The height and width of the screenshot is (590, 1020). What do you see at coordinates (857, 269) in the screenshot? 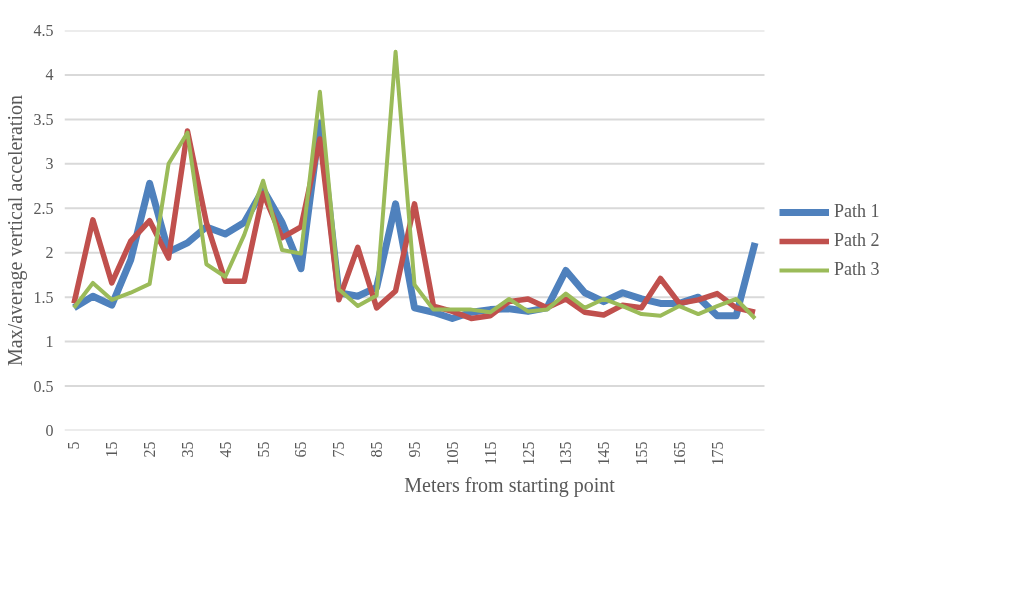
I see `legend-label: Path 3` at bounding box center [857, 269].